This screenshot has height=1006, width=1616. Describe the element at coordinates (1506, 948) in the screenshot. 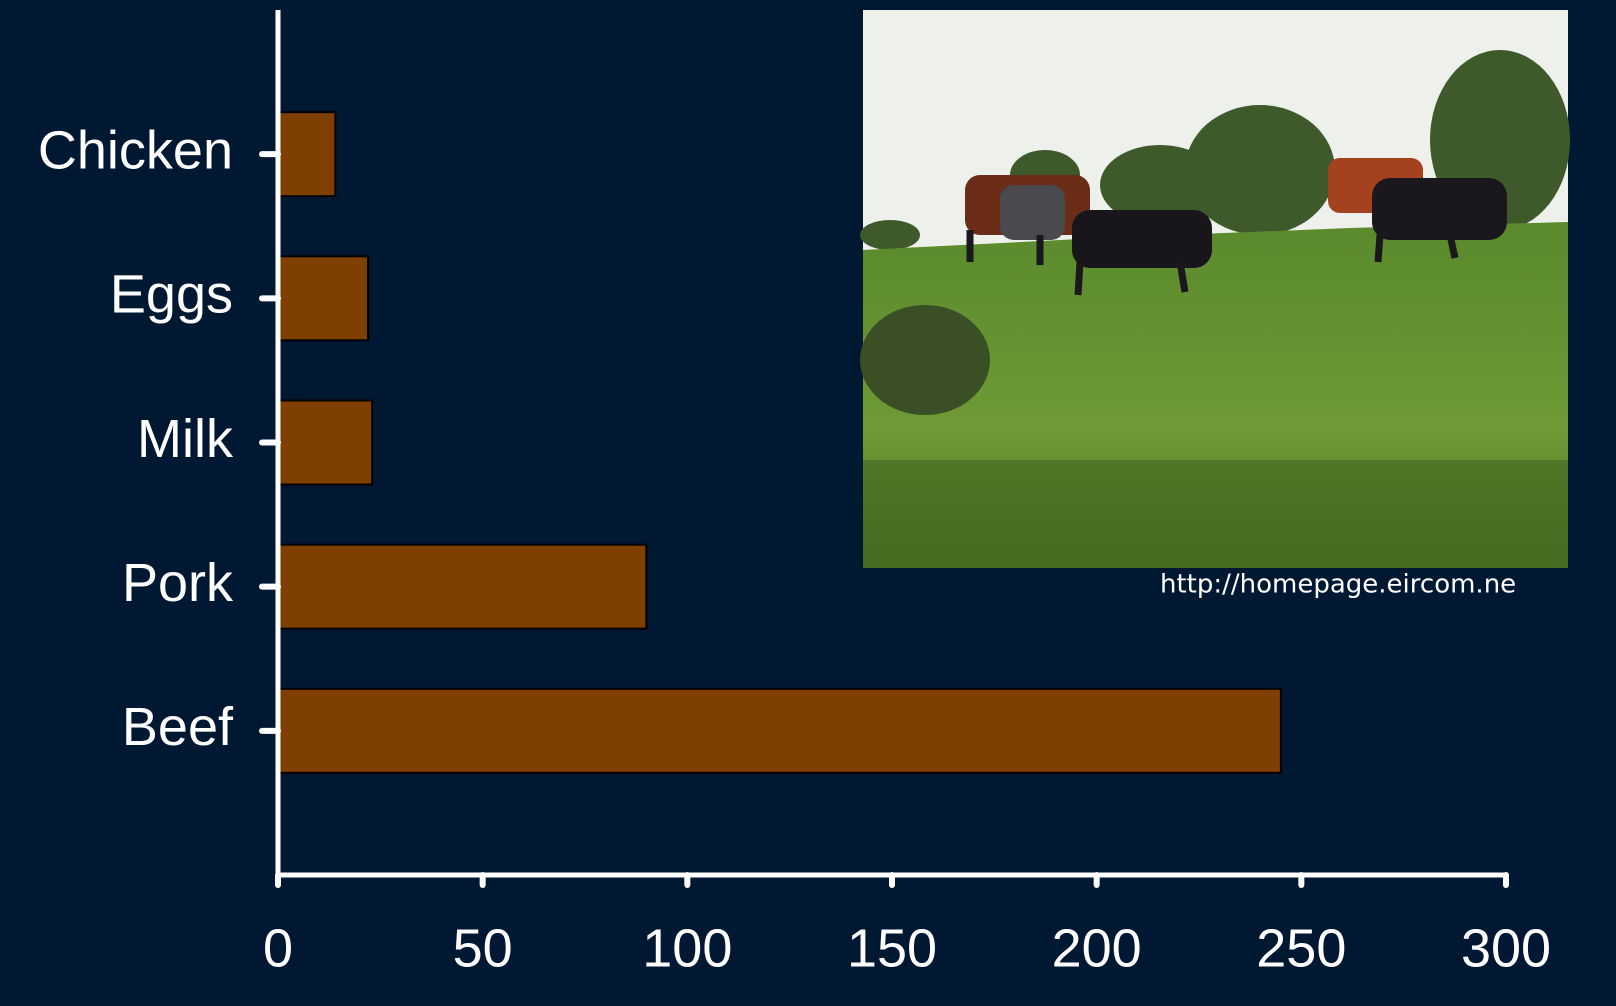

I see `x-tick-label: 300` at that location.